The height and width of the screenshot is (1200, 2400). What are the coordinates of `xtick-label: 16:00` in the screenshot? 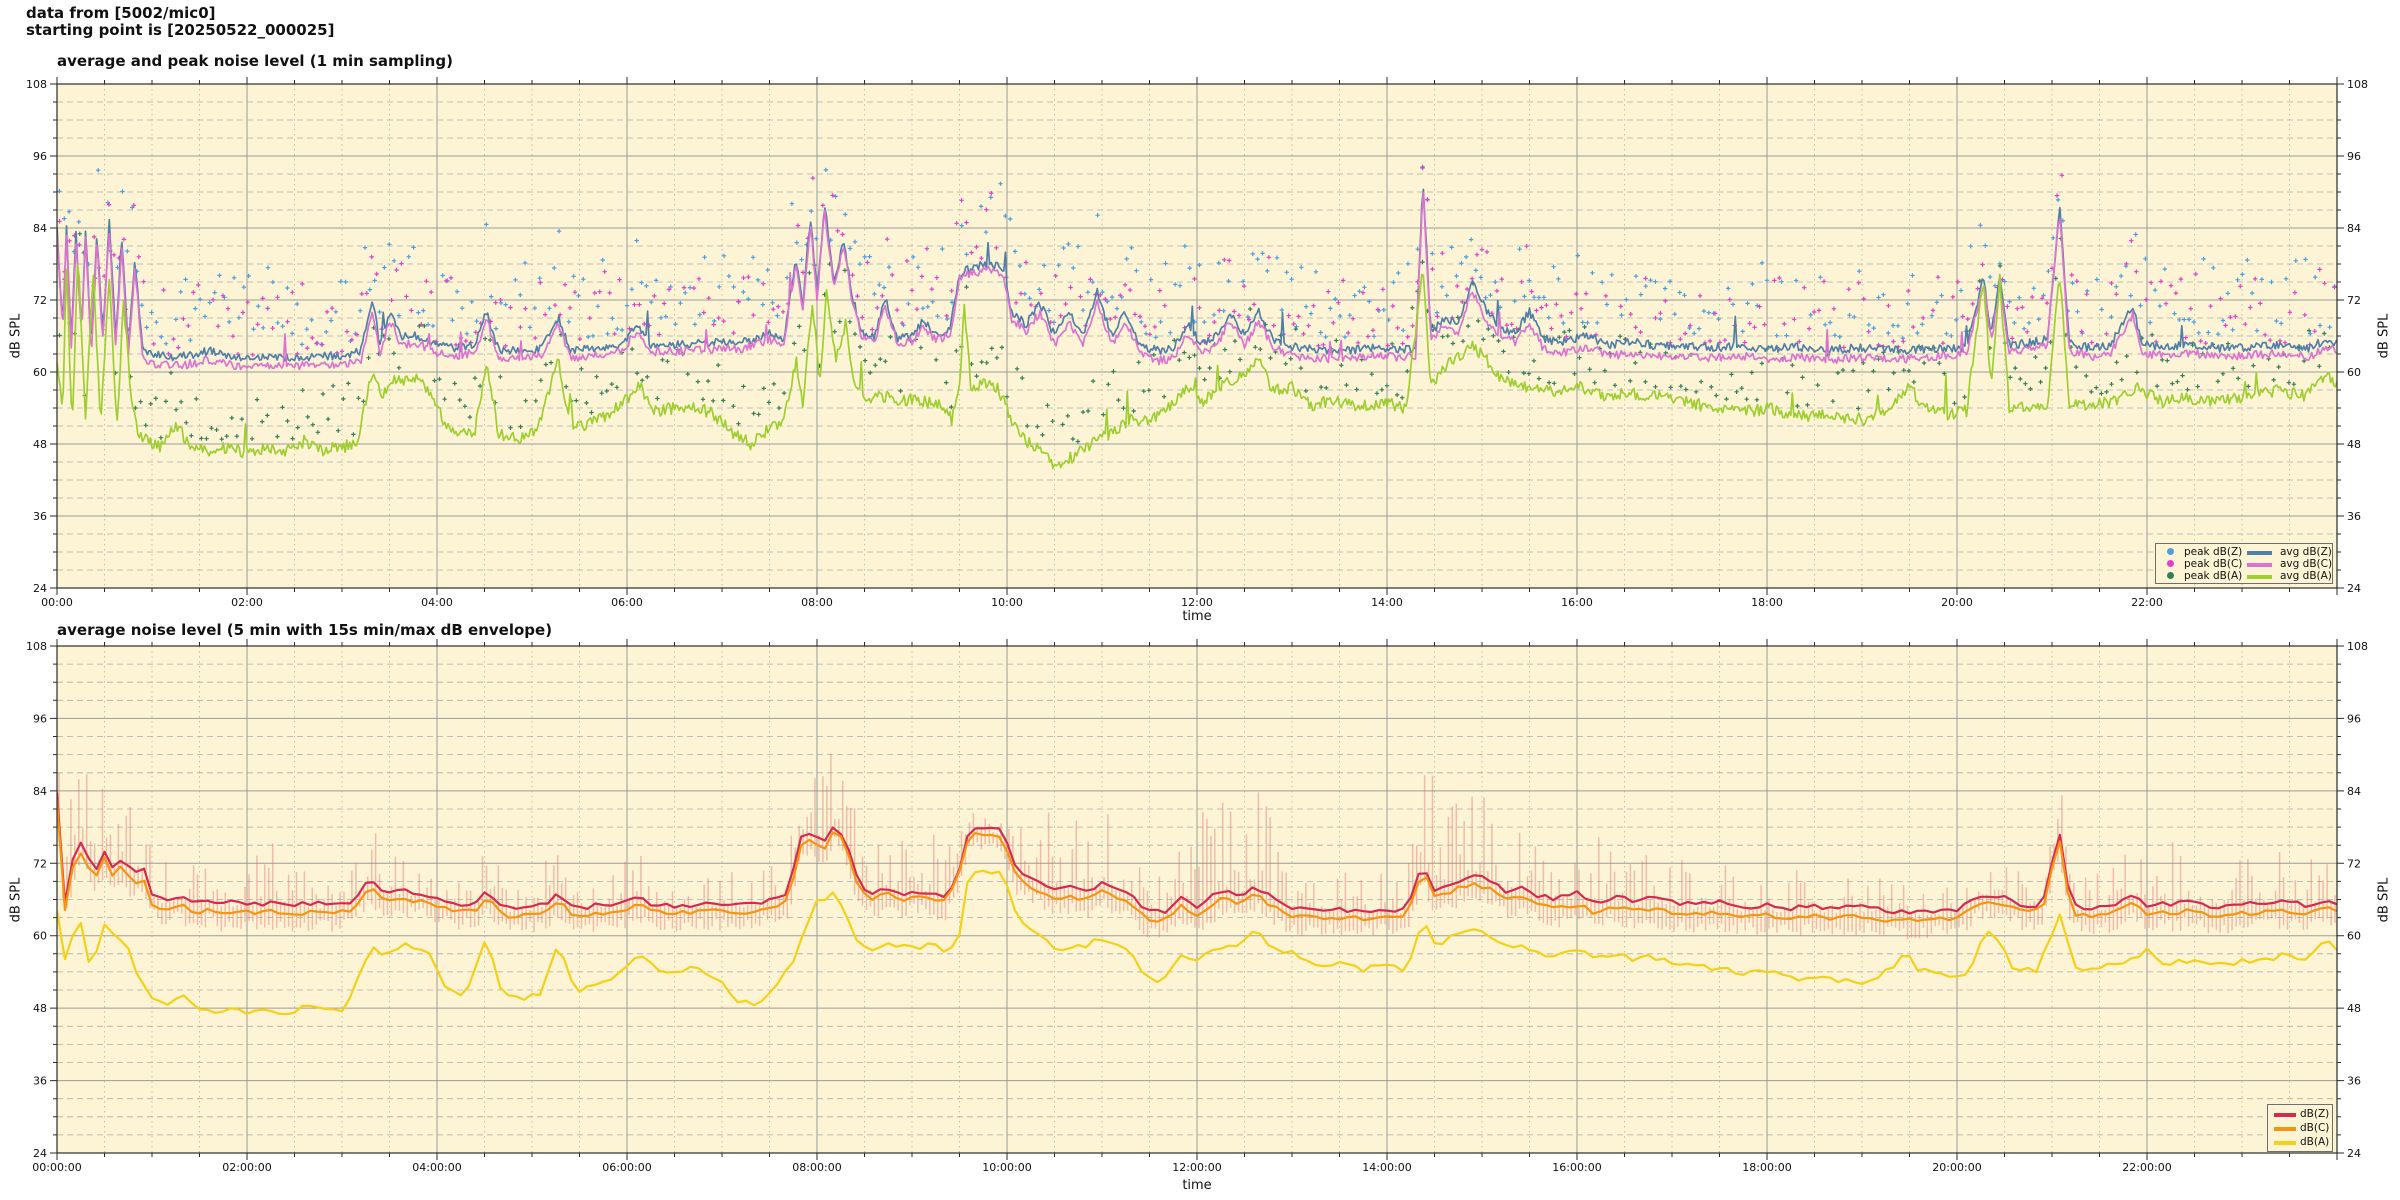 It's located at (1577, 602).